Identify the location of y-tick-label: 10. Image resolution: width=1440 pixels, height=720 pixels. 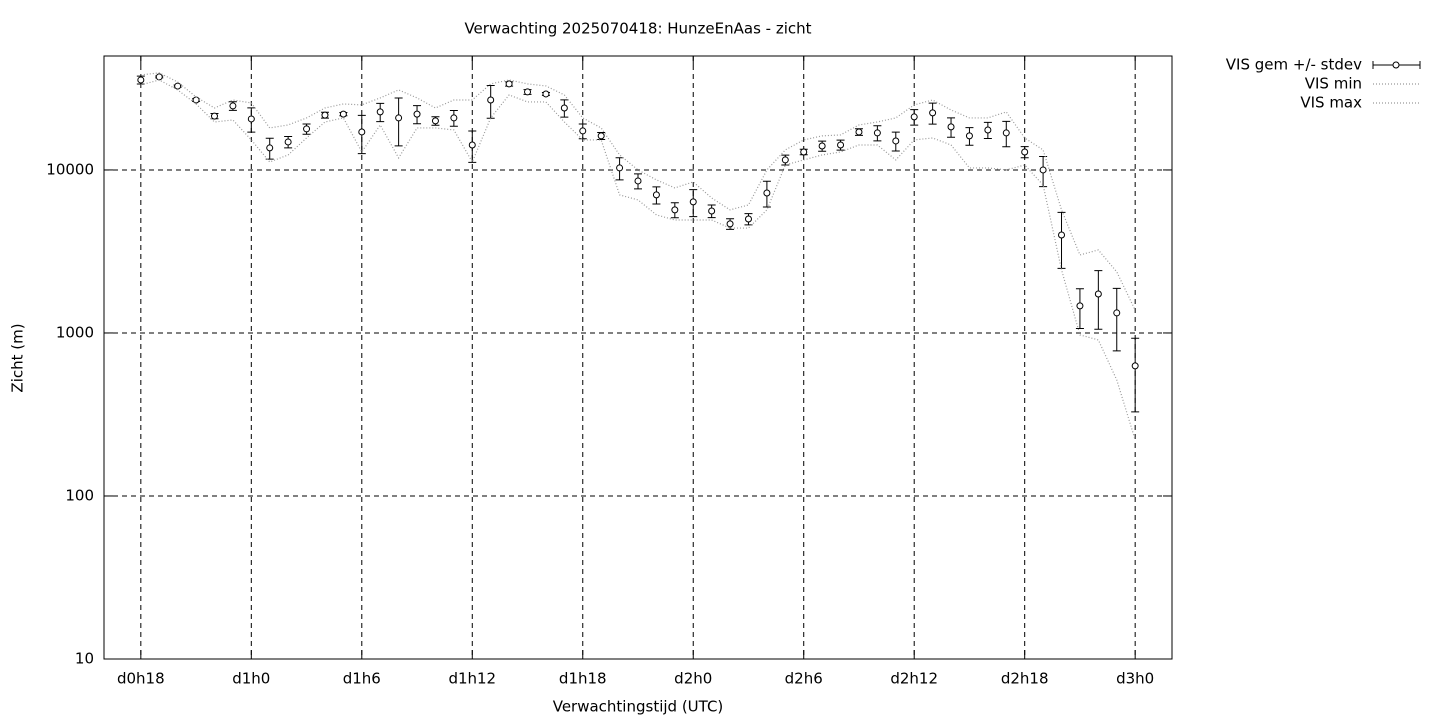
(84, 659).